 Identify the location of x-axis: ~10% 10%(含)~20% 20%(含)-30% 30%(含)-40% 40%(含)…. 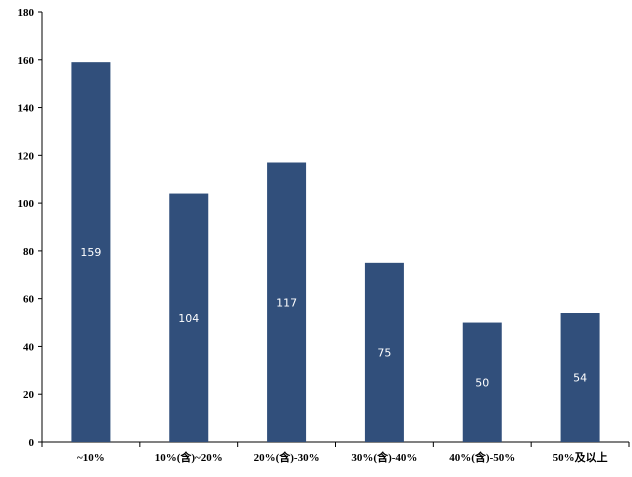
(335, 452).